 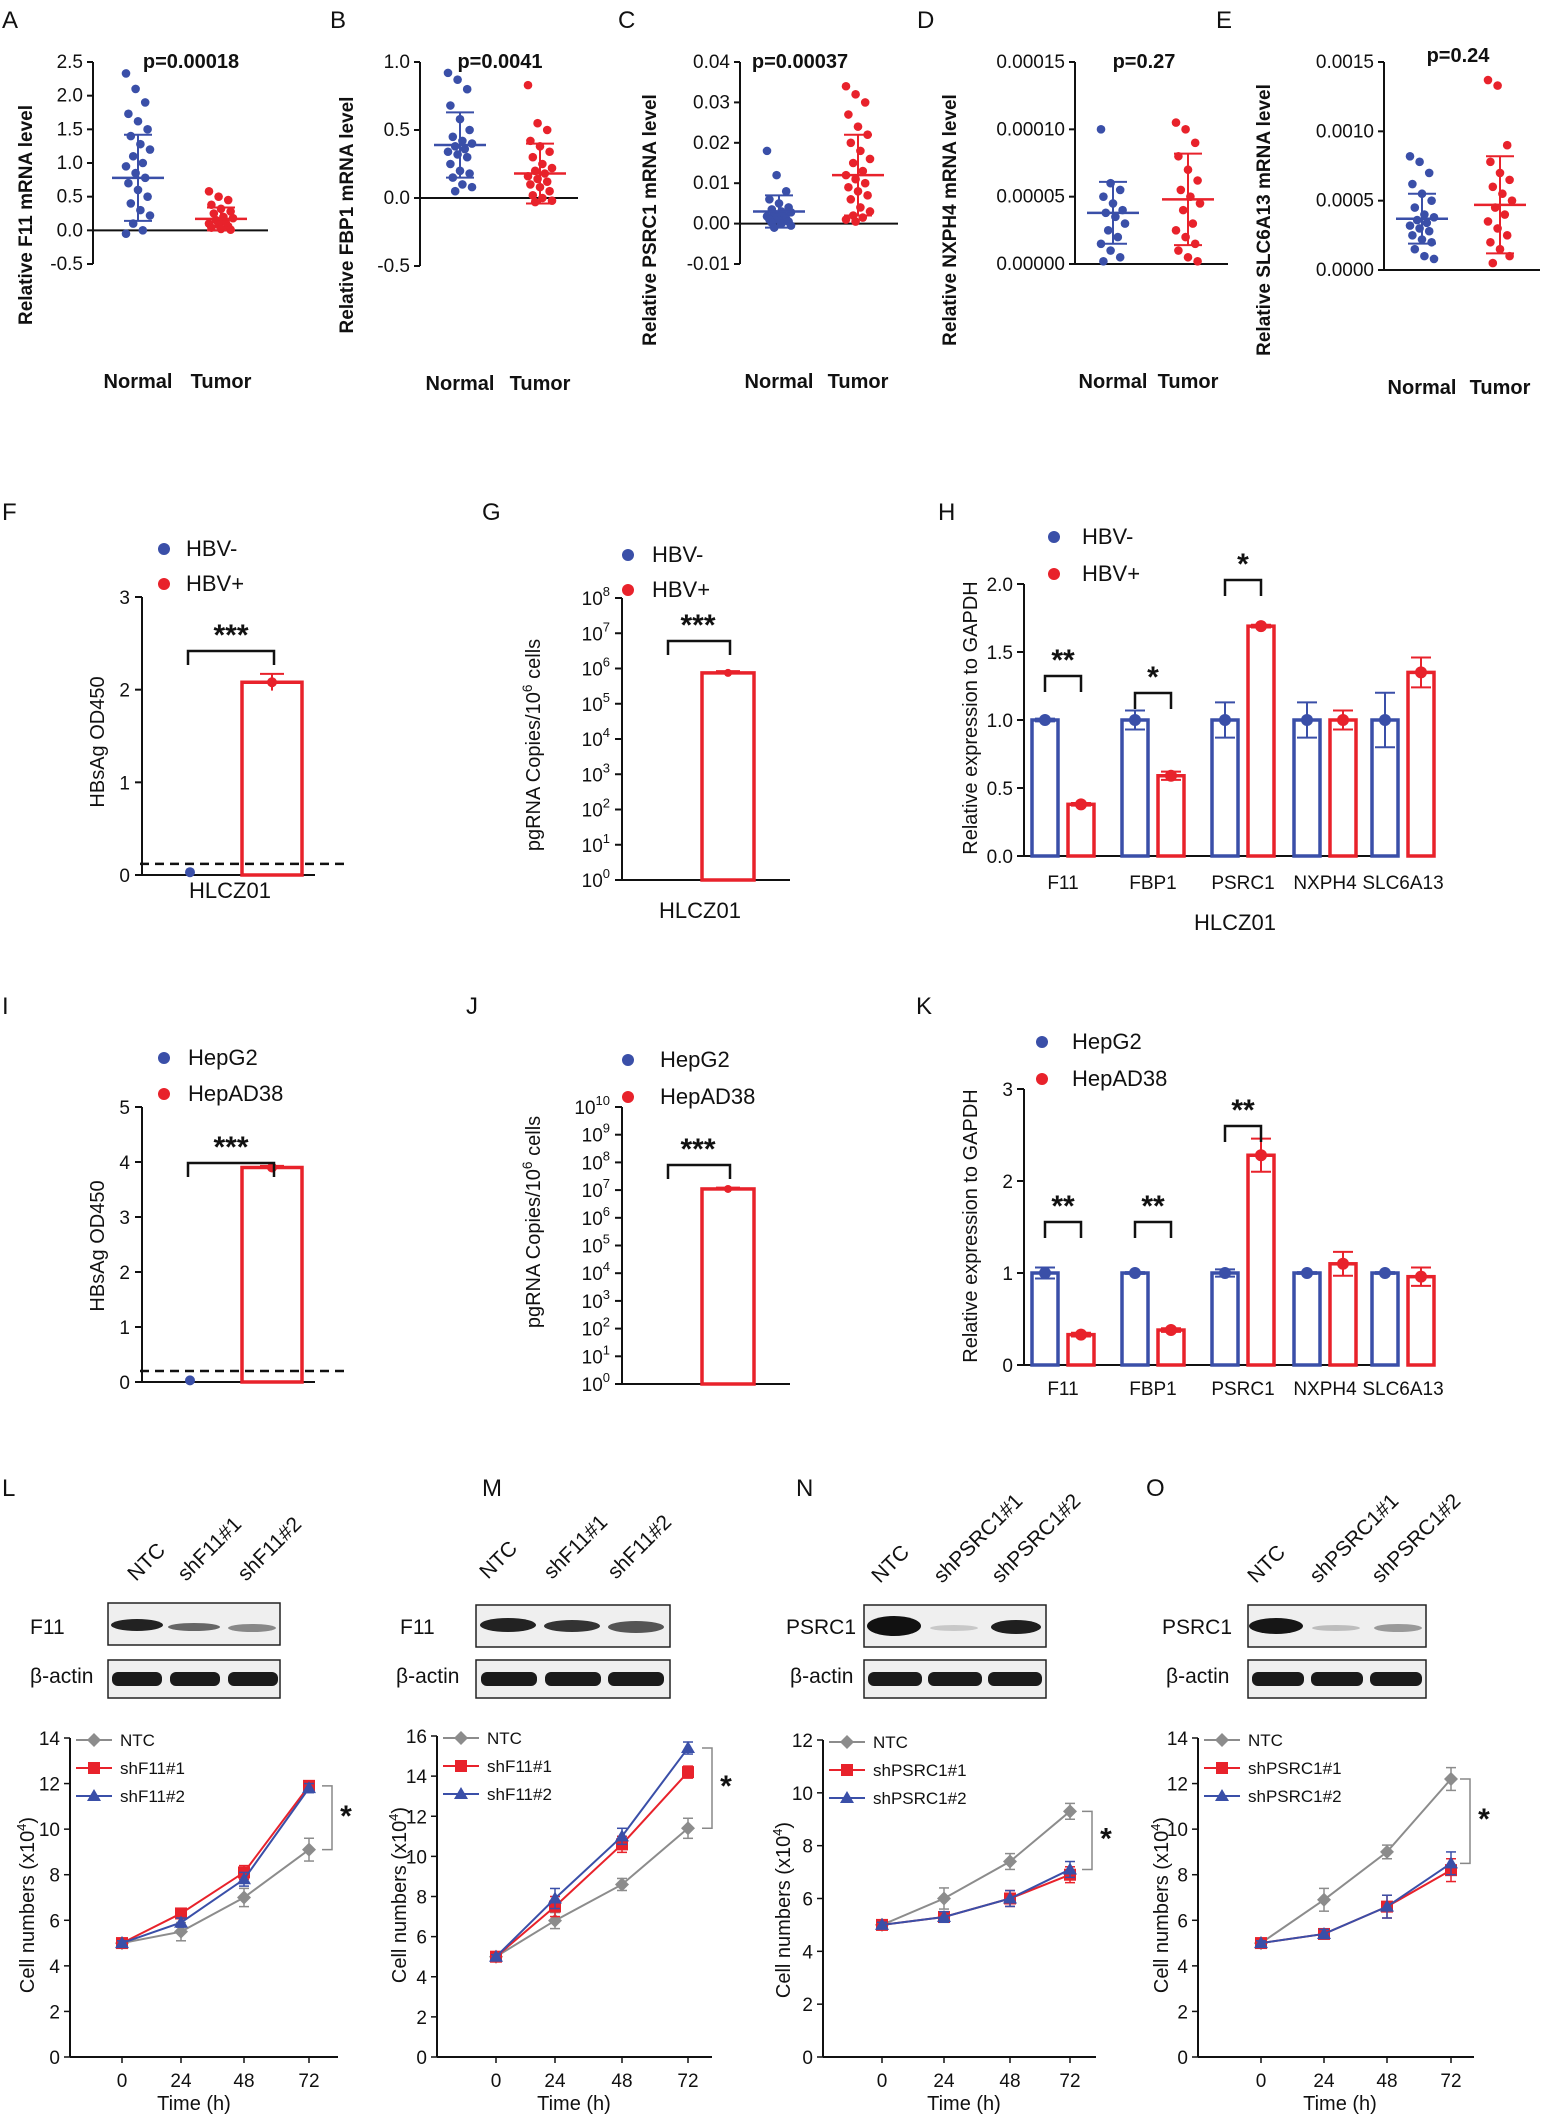 What do you see at coordinates (26, 215) in the screenshot?
I see `y-axis-label: Relative F11 mRNA level` at bounding box center [26, 215].